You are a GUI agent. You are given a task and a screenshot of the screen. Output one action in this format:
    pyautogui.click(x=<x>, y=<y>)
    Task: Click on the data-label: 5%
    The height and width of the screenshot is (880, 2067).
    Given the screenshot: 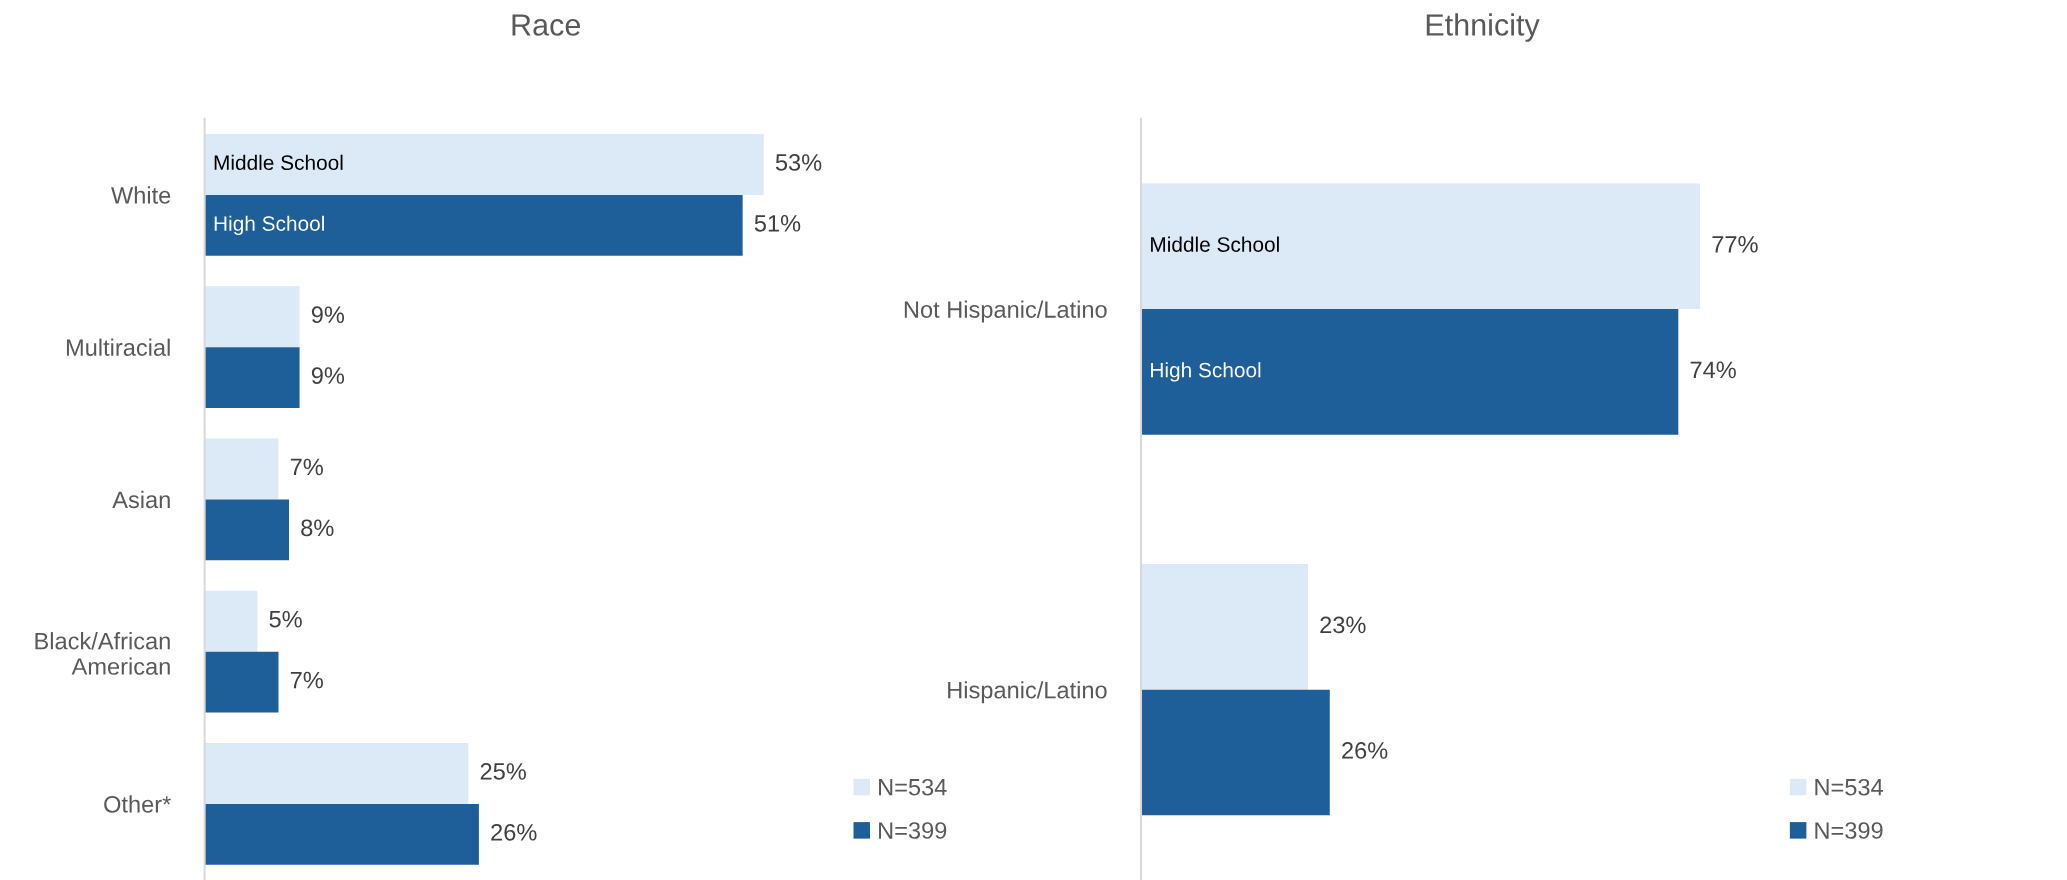 What is the action you would take?
    pyautogui.click(x=285, y=619)
    